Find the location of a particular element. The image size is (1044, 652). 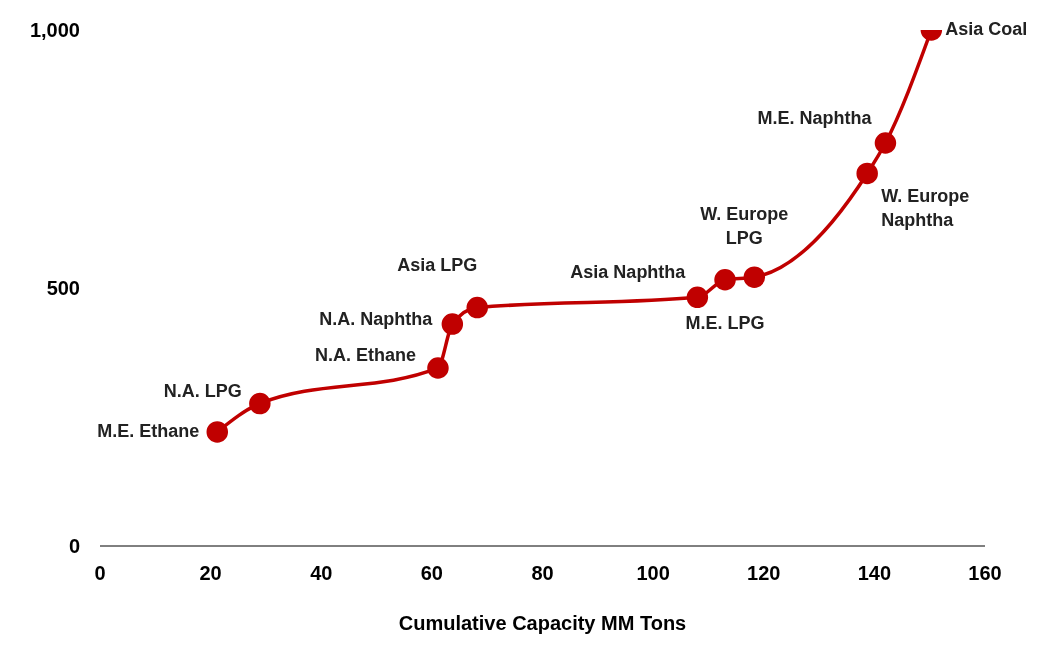

annotation: N.A. Naphtha is located at coordinates (376, 318).